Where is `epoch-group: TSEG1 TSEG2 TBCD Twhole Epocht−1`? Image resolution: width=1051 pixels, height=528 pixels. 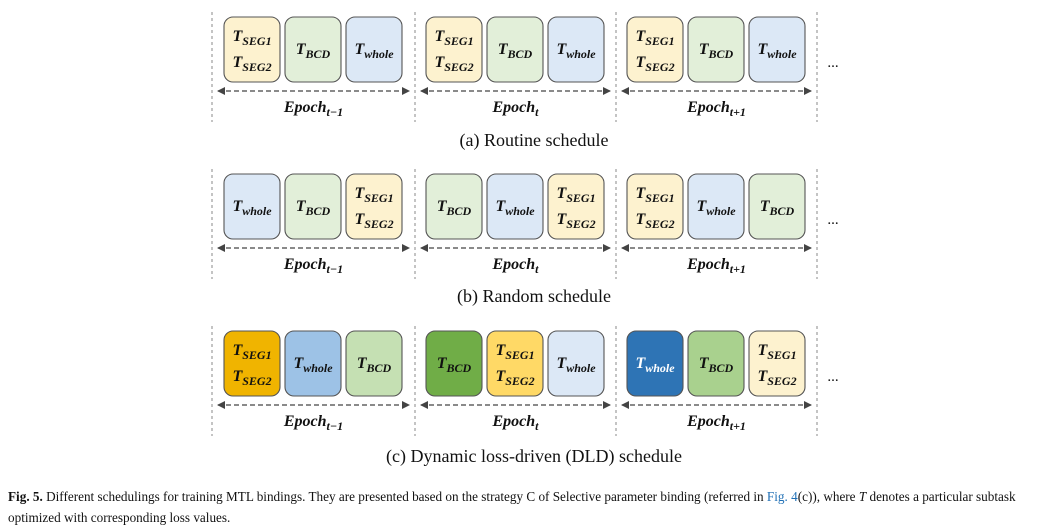 epoch-group: TSEG1 TSEG2 TBCD Twhole Epocht−1 is located at coordinates (313, 67).